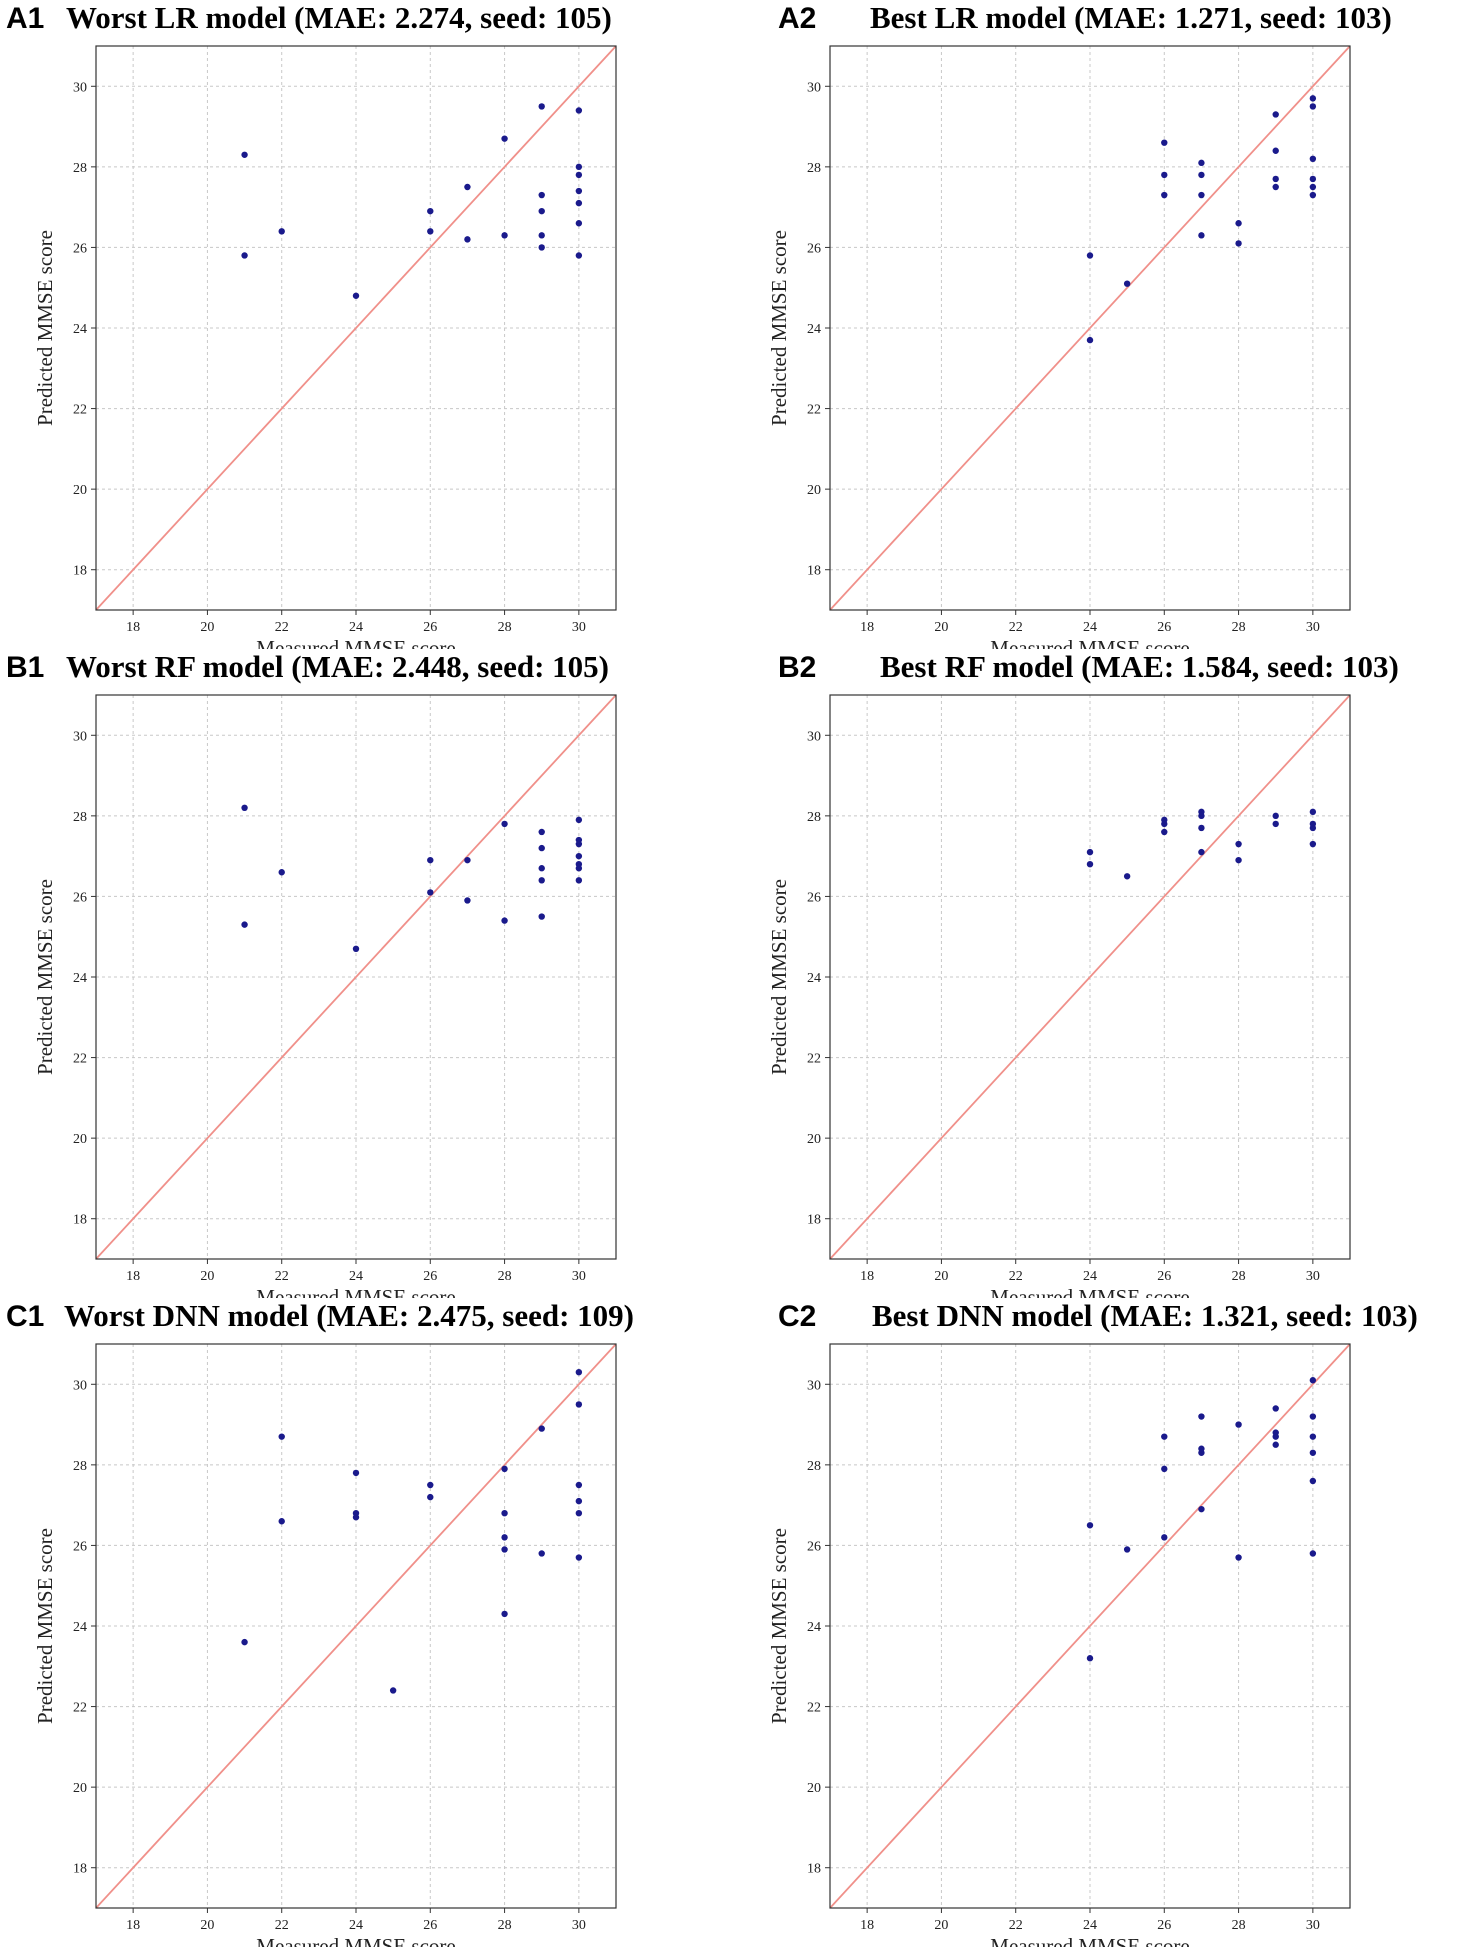 The image size is (1468, 1947). What do you see at coordinates (1016, 1925) in the screenshot?
I see `x-tick-label: 22` at bounding box center [1016, 1925].